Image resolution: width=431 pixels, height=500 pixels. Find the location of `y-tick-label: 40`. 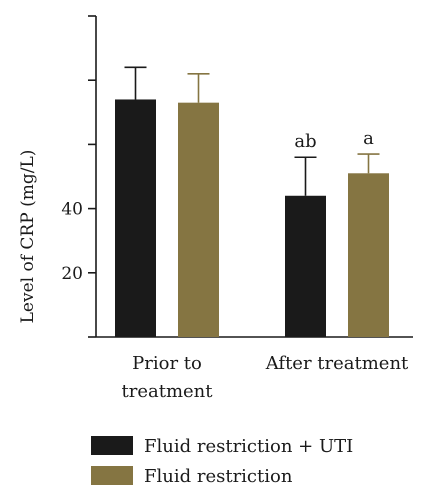

y-tick-label: 40 is located at coordinates (72, 210).